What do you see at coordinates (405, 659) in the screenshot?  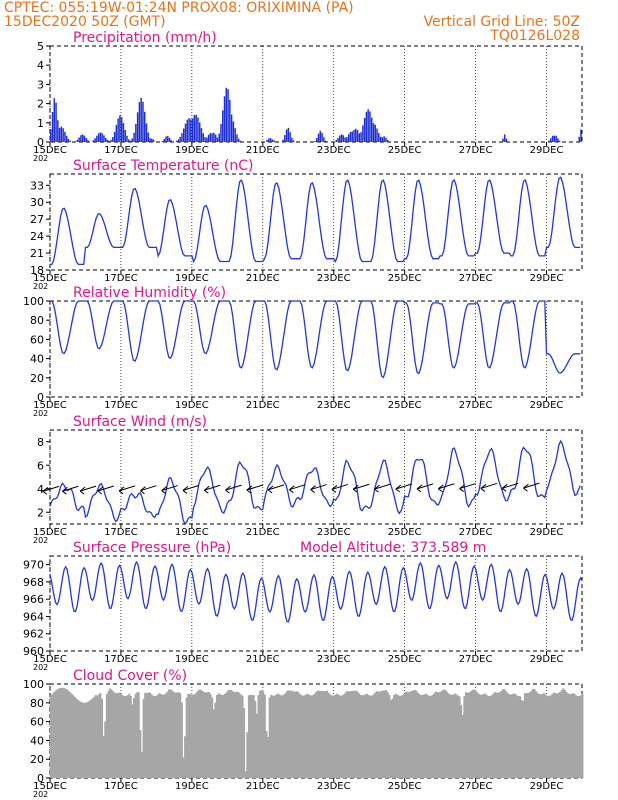 I see `x-tick-label: 25DEC` at bounding box center [405, 659].